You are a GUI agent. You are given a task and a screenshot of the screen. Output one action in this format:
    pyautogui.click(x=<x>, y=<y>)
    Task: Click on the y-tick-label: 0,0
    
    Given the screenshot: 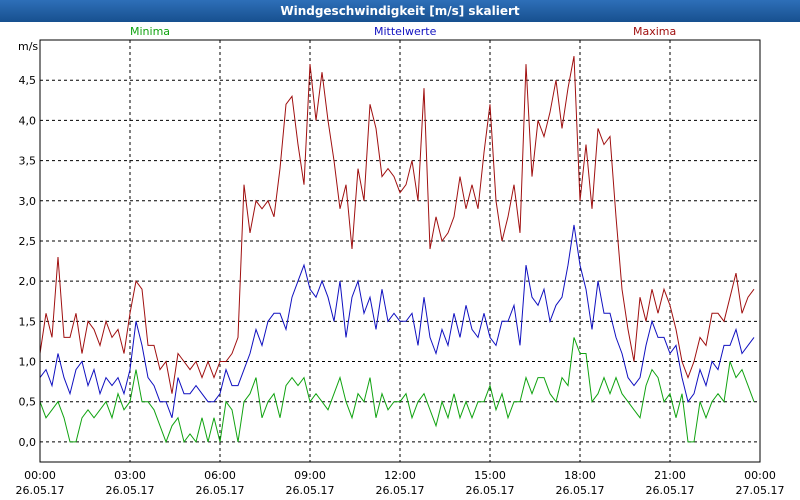 What is the action you would take?
    pyautogui.click(x=28, y=442)
    